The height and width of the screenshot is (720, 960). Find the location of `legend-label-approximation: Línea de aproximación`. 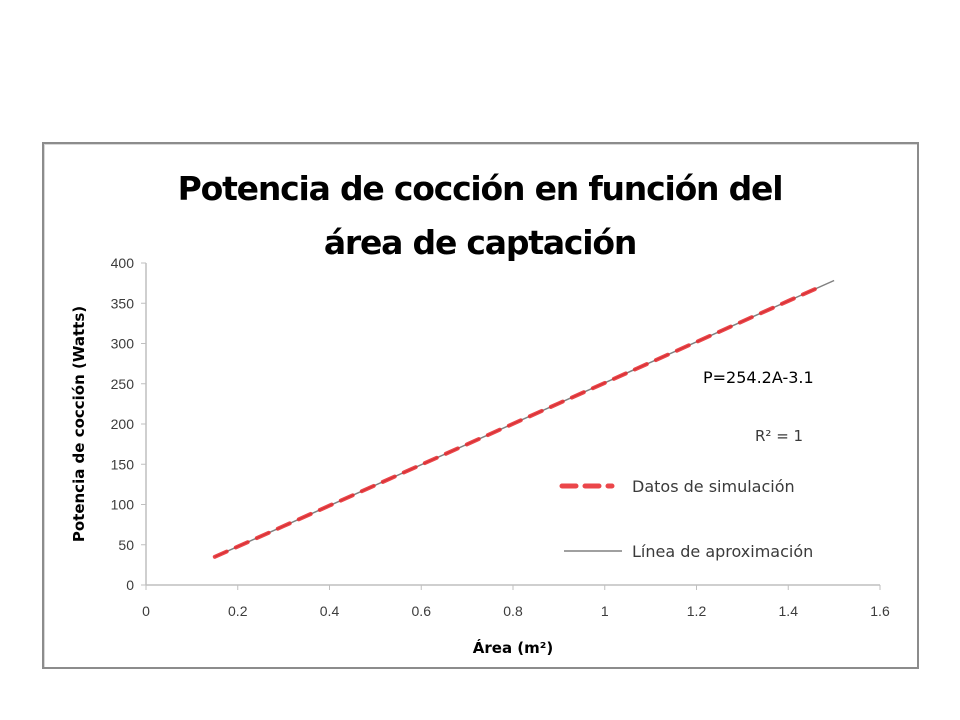

legend-label-approximation: Línea de aproximación is located at coordinates (722, 551).